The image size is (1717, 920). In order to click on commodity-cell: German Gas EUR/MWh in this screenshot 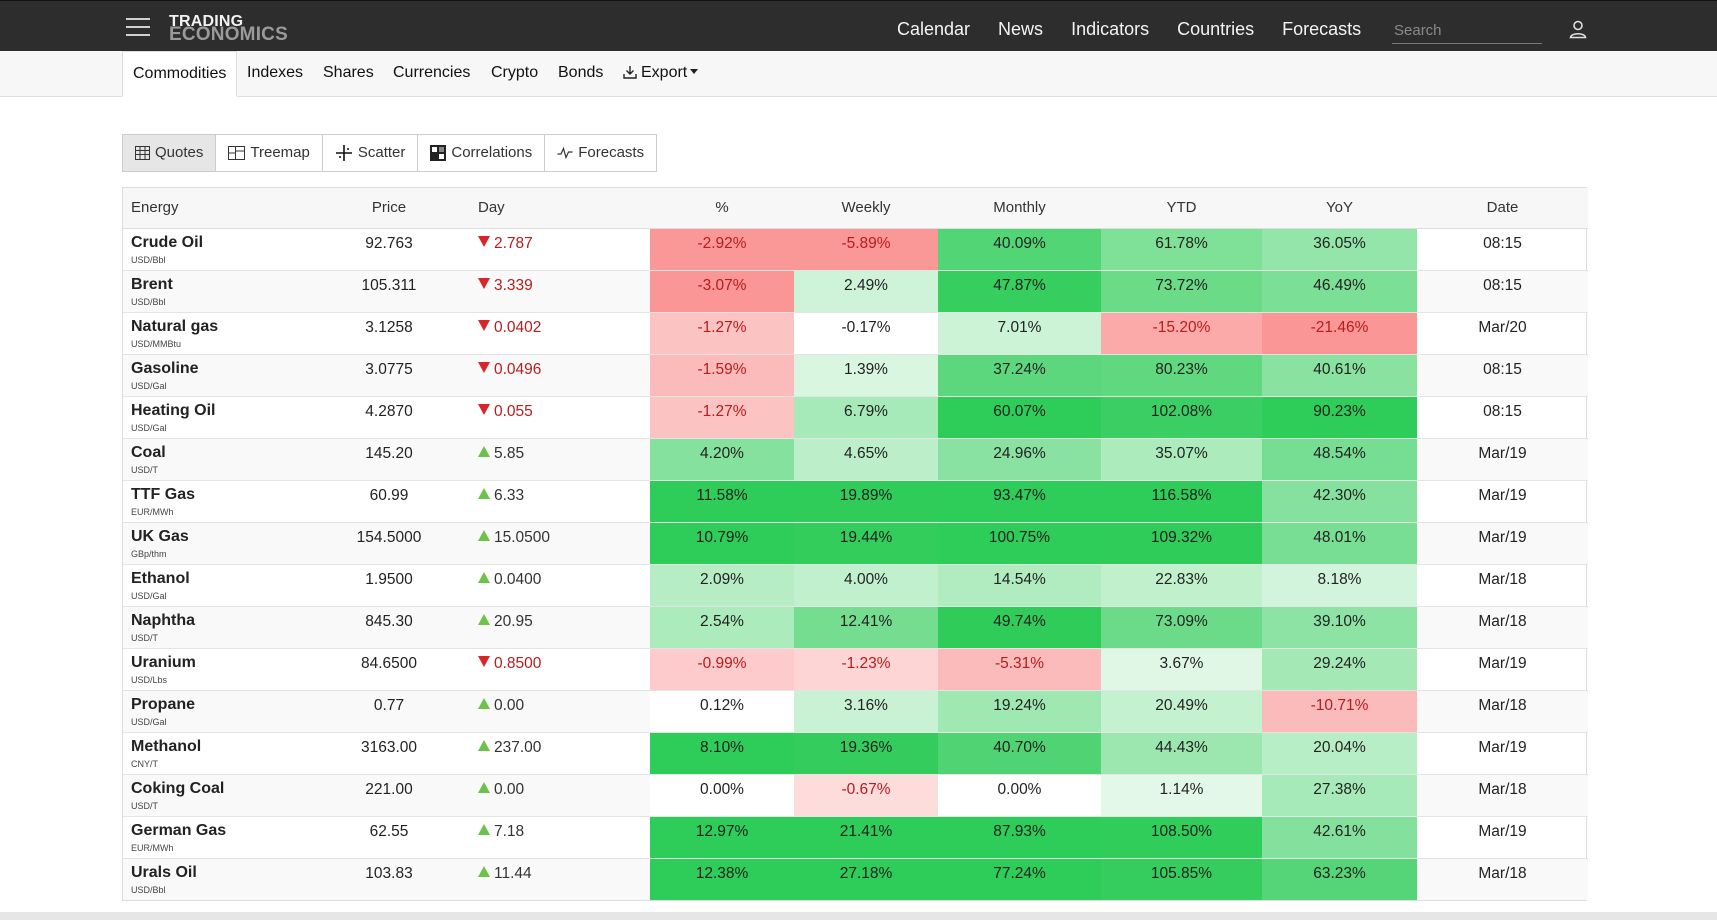, I will do `click(215, 837)`.